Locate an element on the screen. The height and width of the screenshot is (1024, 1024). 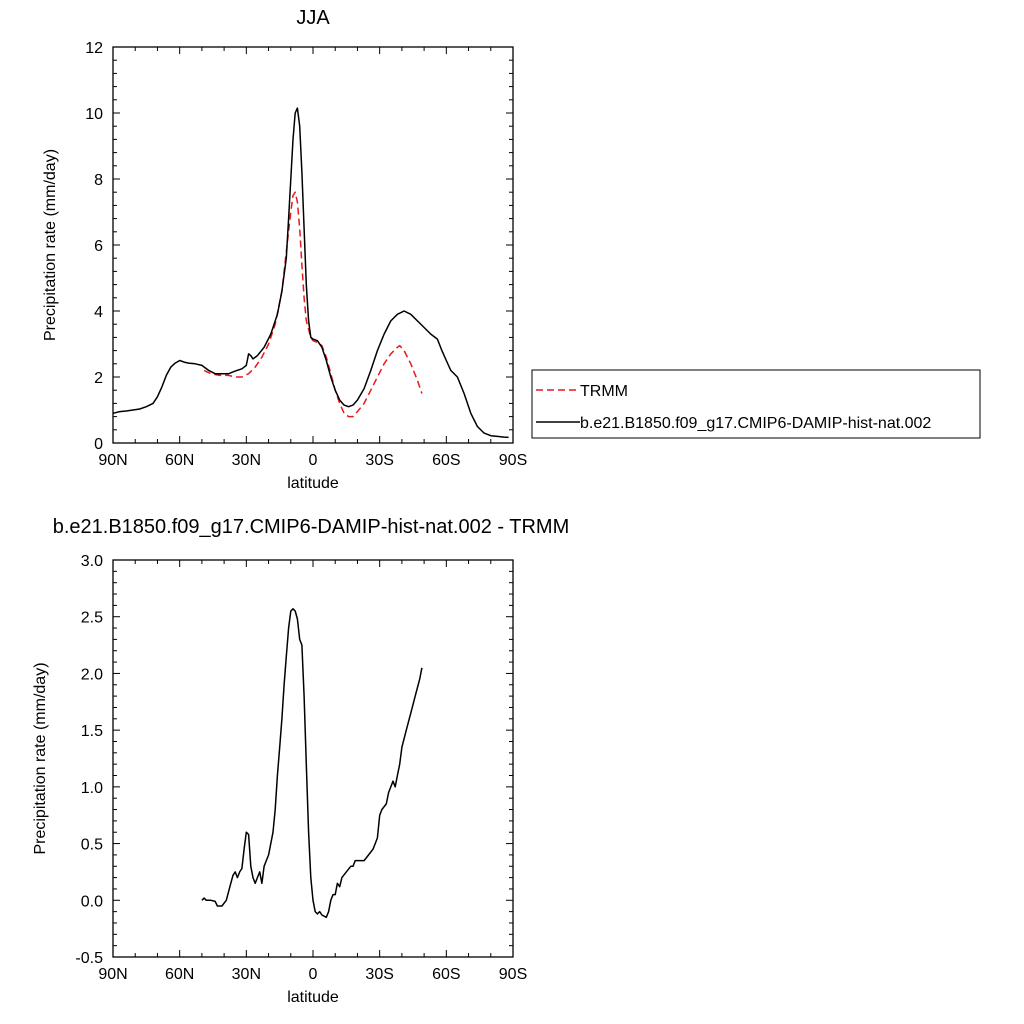
y-tick-label: 0.0 is located at coordinates (92, 901).